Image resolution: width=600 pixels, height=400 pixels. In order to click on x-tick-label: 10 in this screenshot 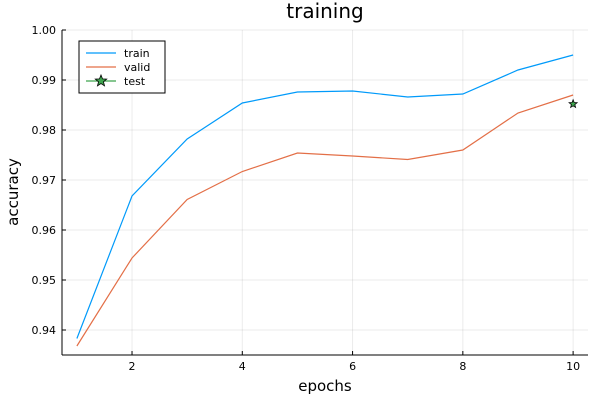, I will do `click(573, 366)`.